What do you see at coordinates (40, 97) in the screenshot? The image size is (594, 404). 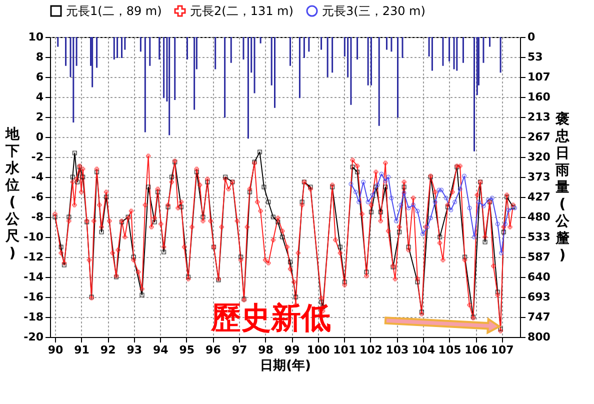 I see `y-tick-label: 4` at bounding box center [40, 97].